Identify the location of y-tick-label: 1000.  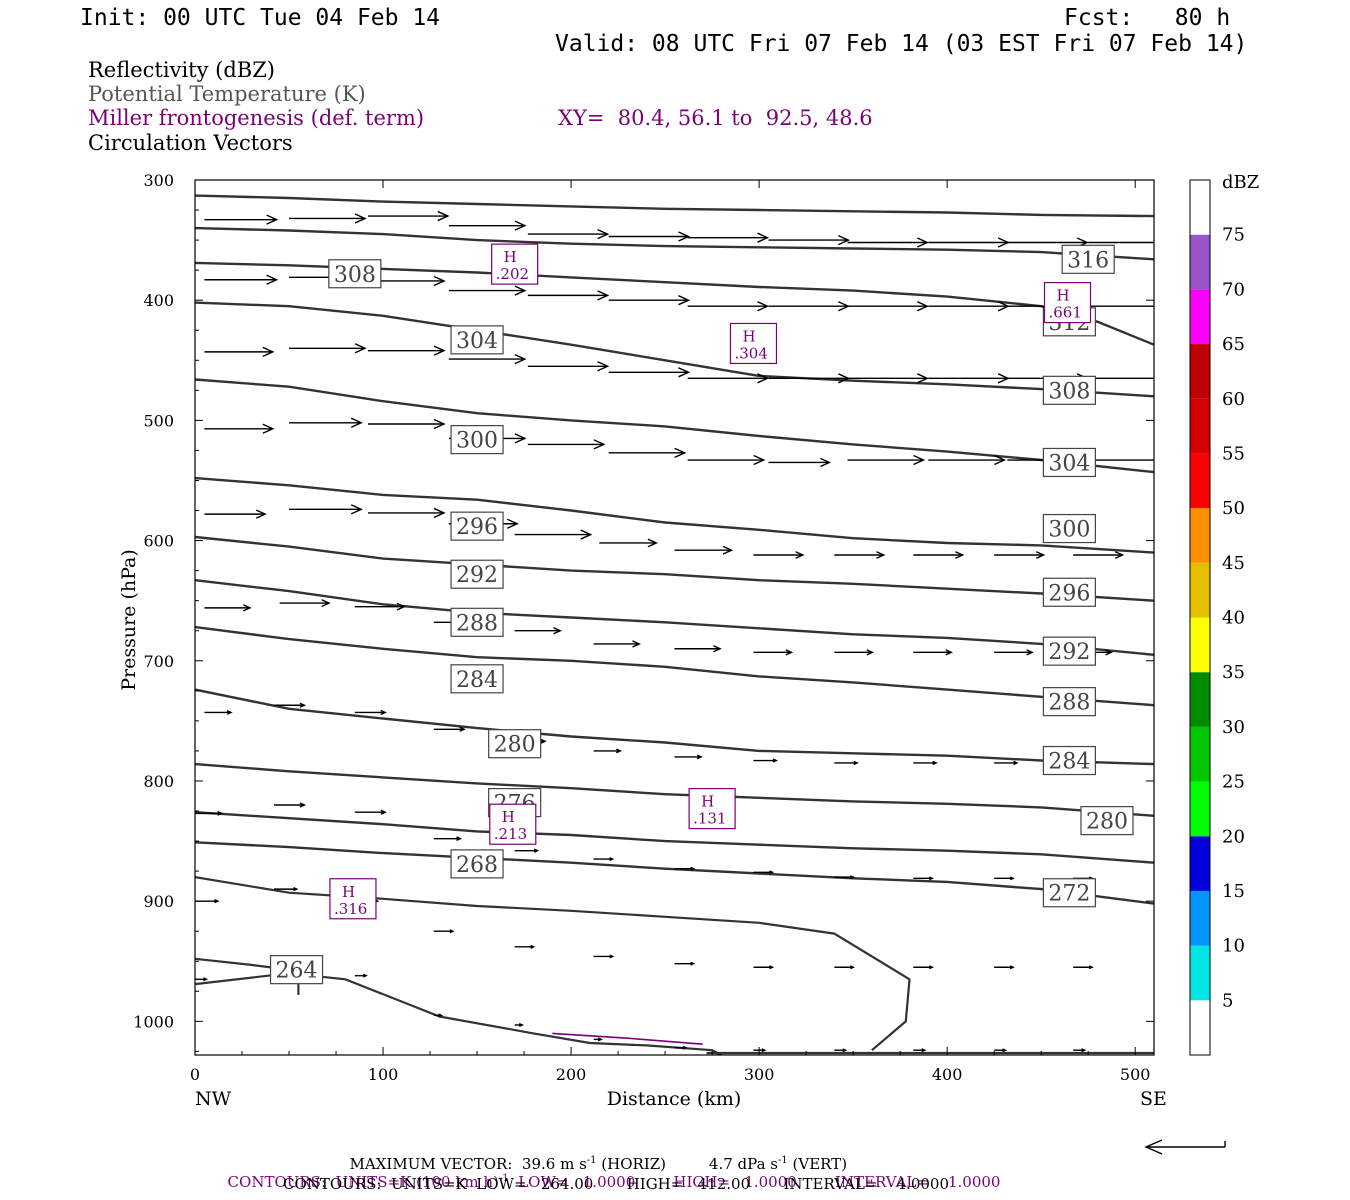
(153, 1021).